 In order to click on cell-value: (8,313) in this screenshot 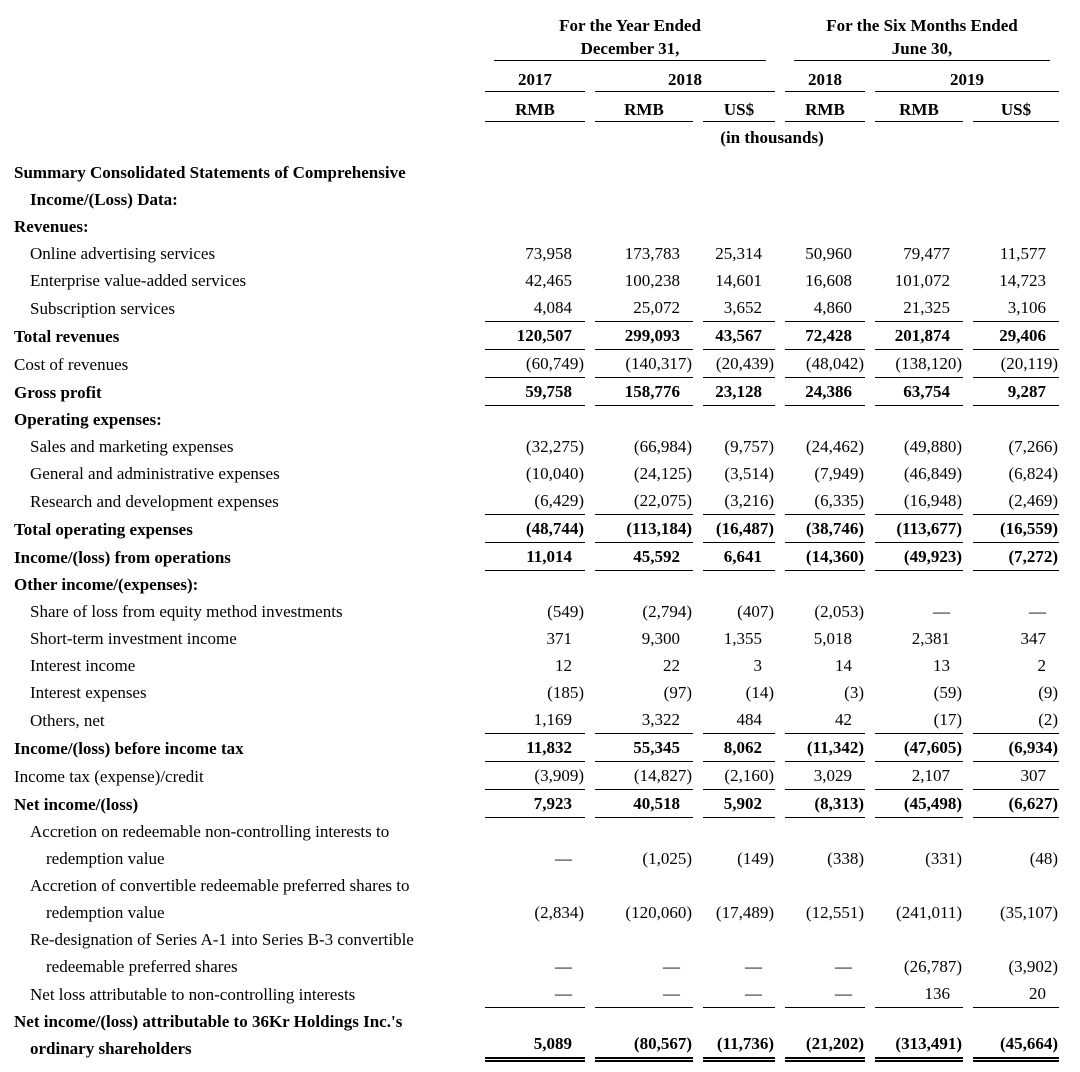, I will do `click(825, 804)`.